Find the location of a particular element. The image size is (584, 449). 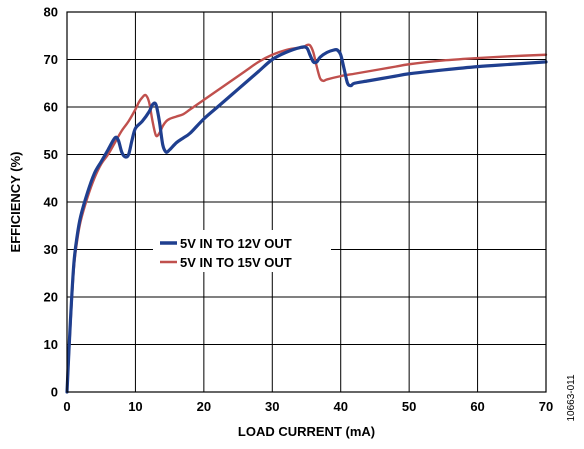

x-tick-label: 50 is located at coordinates (409, 406).